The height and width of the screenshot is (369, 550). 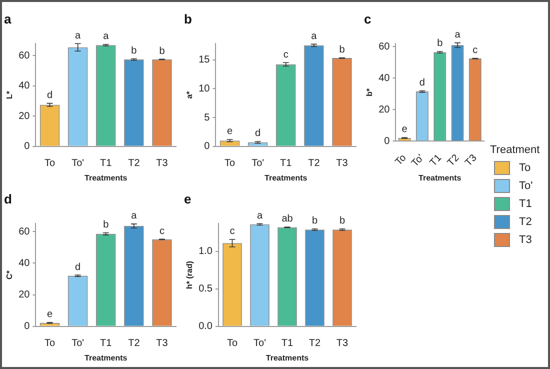 What do you see at coordinates (188, 18) in the screenshot?
I see `chart-title: b` at bounding box center [188, 18].